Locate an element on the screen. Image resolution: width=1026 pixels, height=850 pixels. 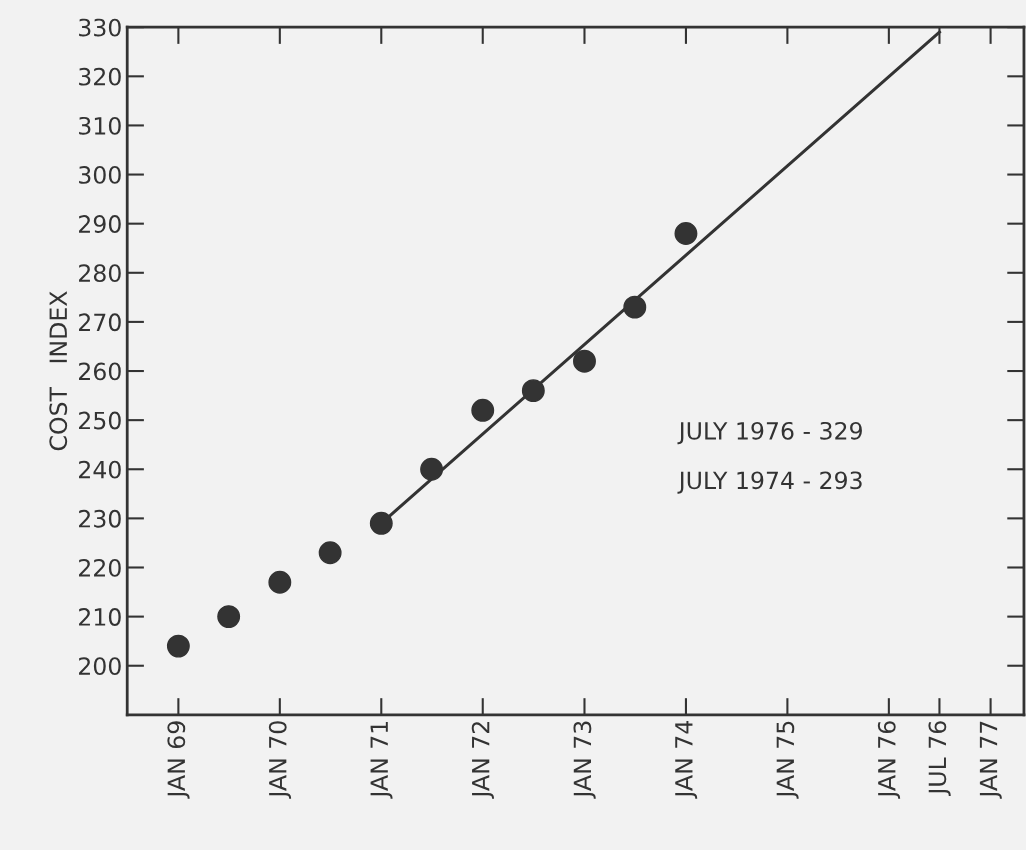
x-tick-label: JAN 73 is located at coordinates (584, 760).